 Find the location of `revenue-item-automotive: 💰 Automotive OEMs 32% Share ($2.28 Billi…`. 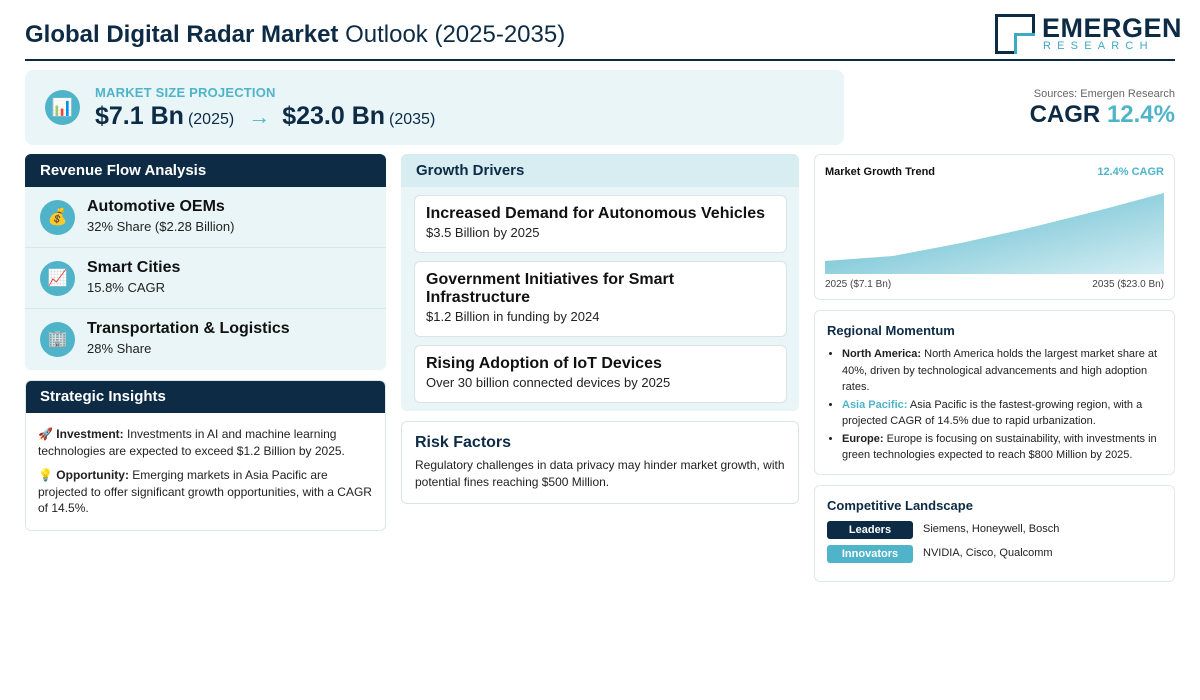

revenue-item-automotive: 💰 Automotive OEMs 32% Share ($2.28 Billi… is located at coordinates (205, 217).